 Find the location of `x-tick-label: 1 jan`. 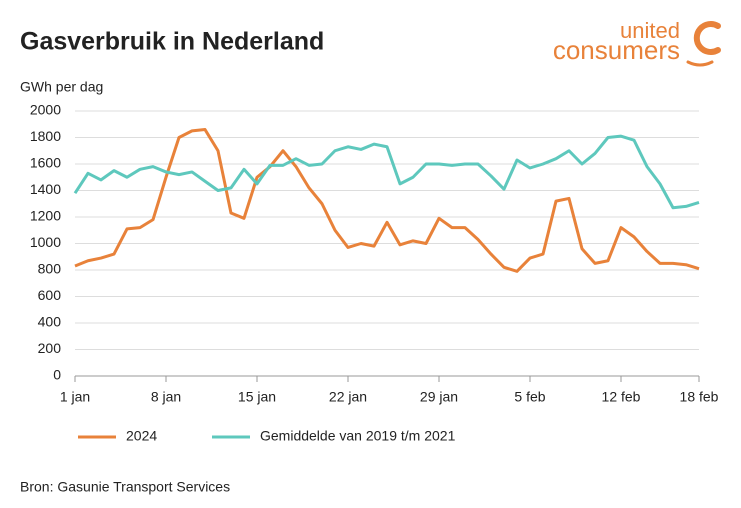

x-tick-label: 1 jan is located at coordinates (75, 397).